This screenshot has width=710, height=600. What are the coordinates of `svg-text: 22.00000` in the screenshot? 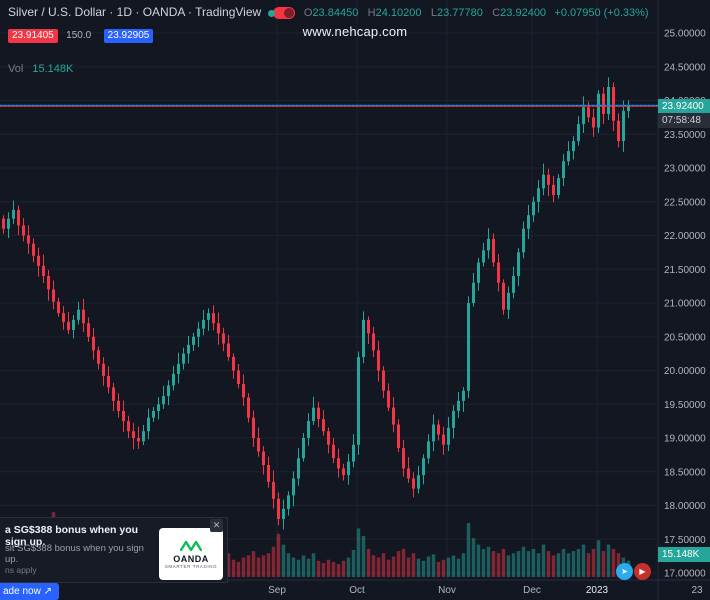 It's located at (685, 236).